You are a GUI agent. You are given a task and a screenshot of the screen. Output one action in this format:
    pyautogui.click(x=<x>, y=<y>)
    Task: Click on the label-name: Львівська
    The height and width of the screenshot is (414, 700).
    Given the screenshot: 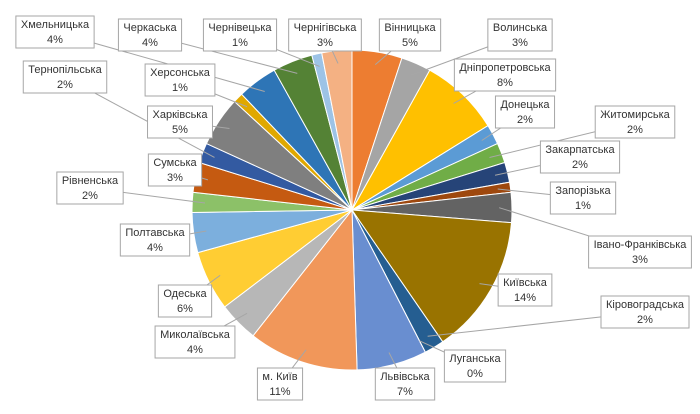 What is the action you would take?
    pyautogui.click(x=405, y=377)
    